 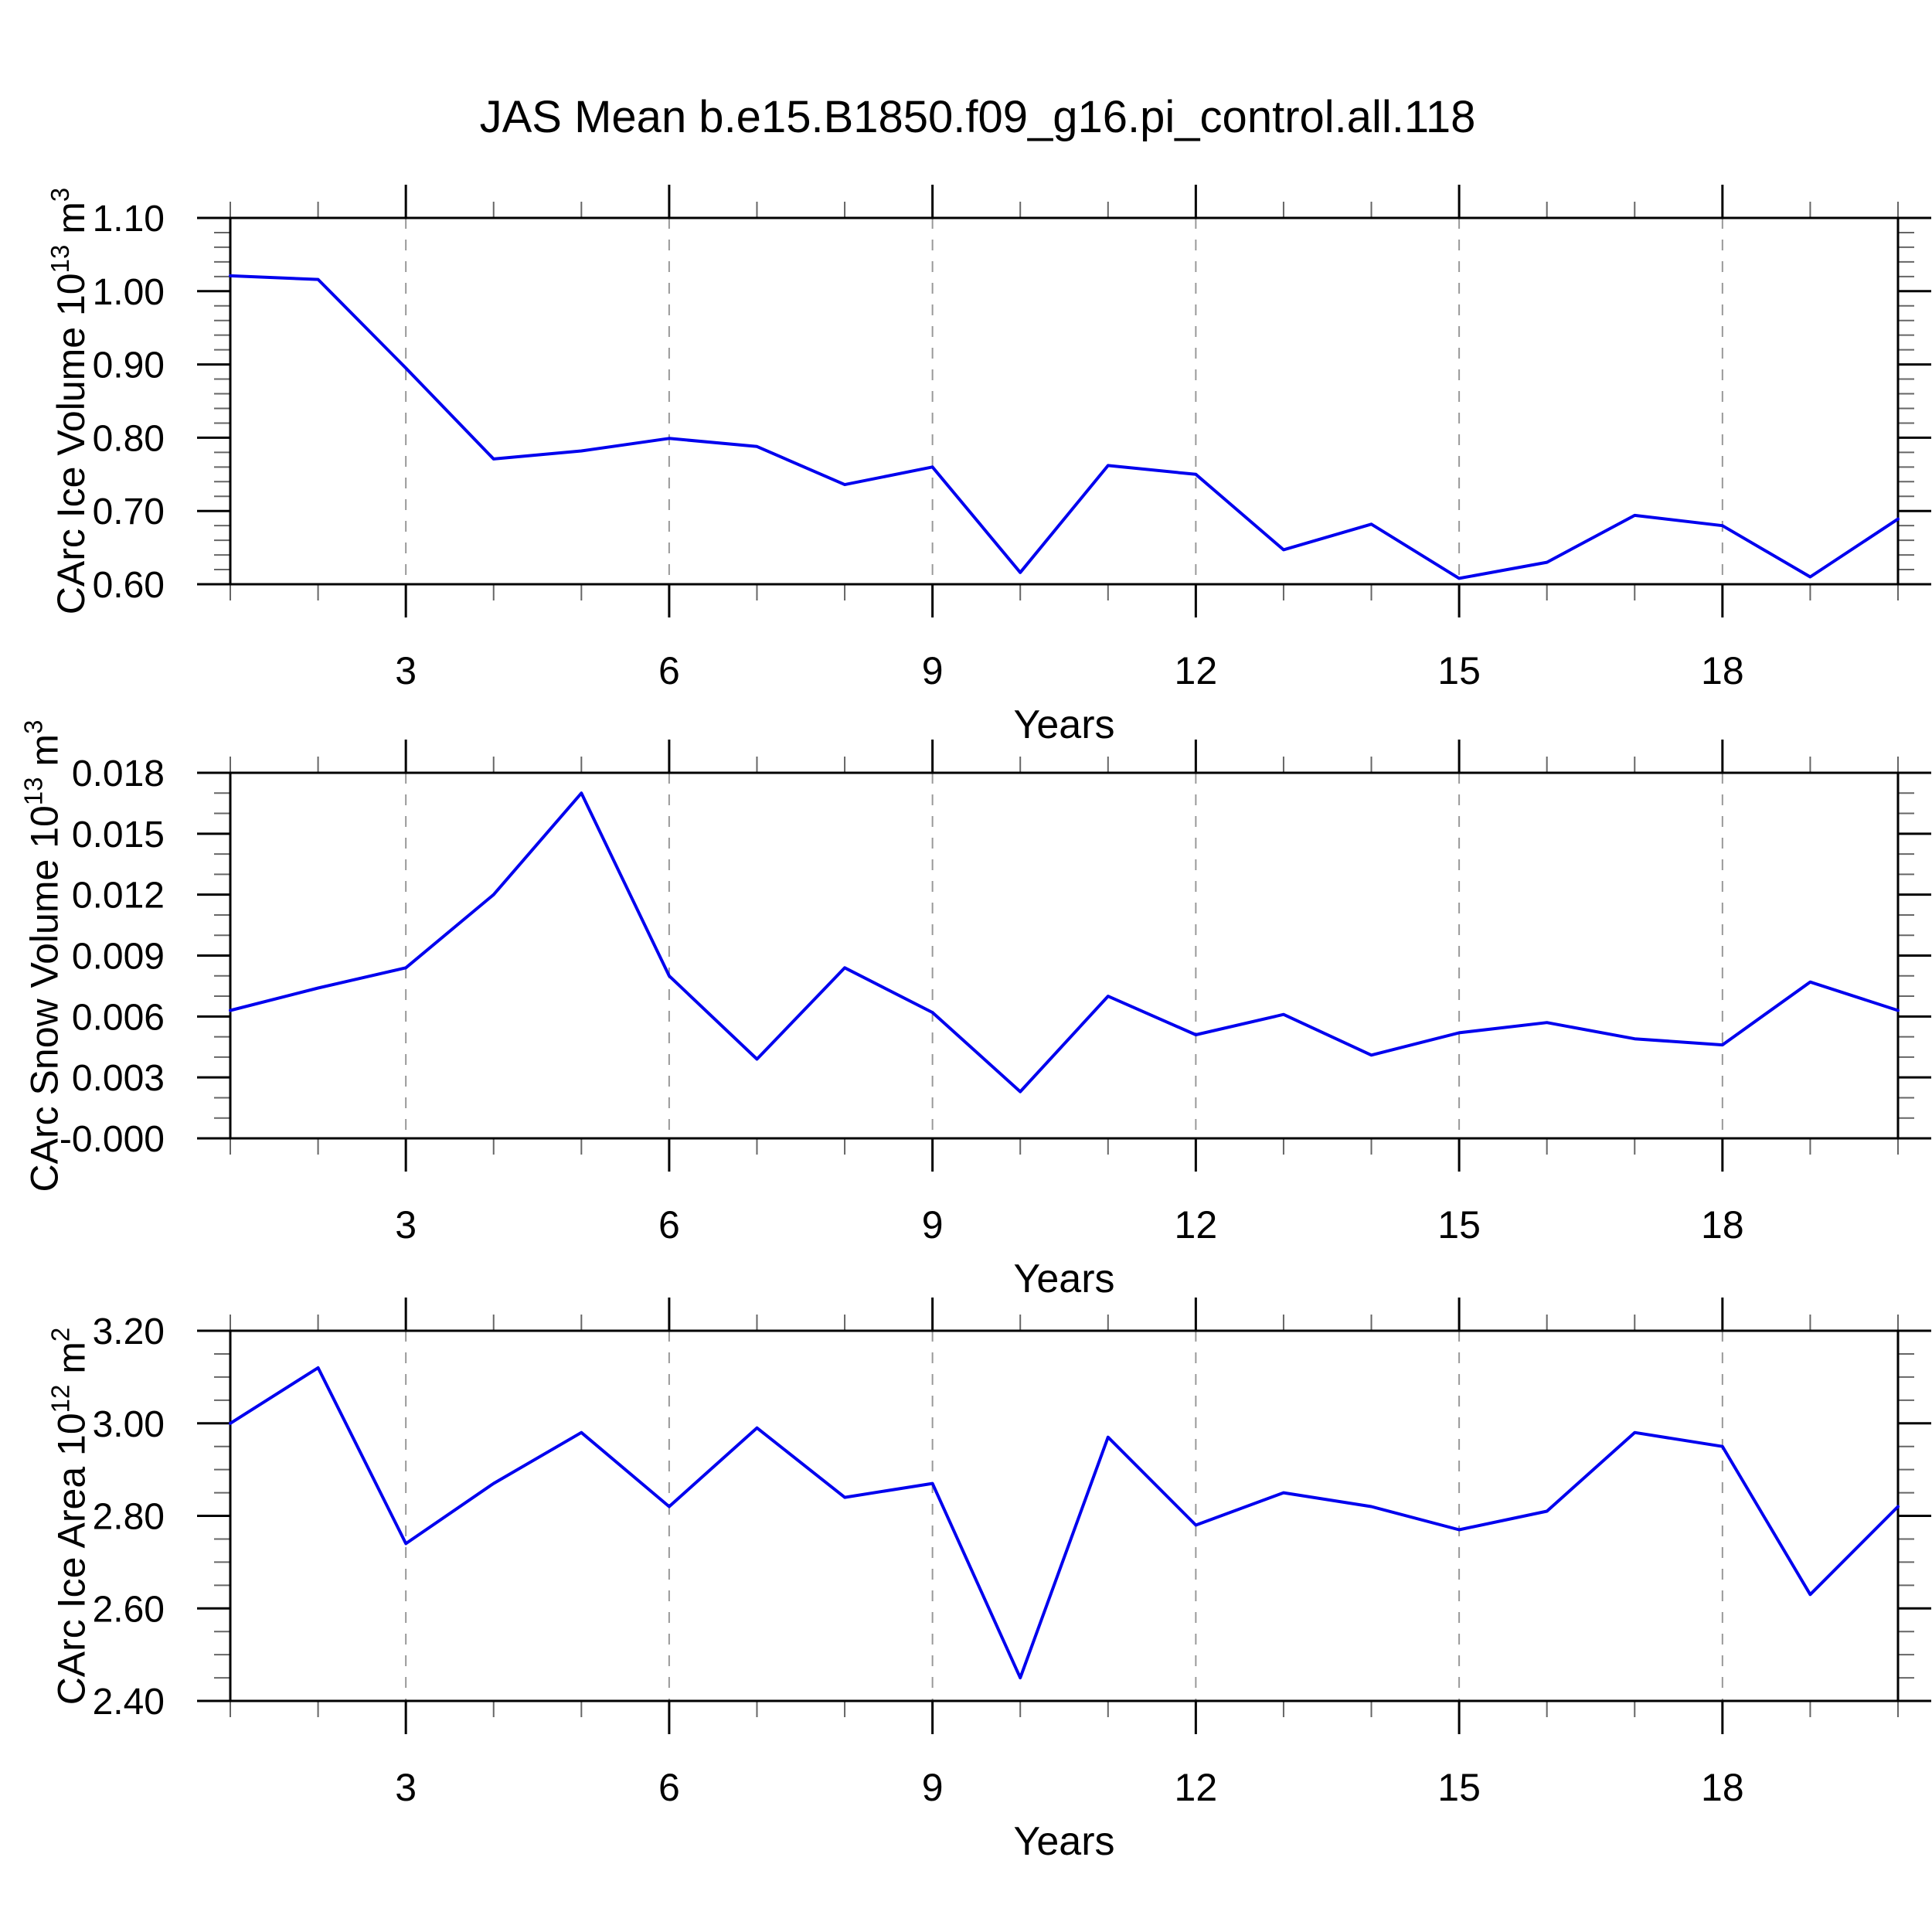 I want to click on y-tick-label: 0.018, so click(x=119, y=773).